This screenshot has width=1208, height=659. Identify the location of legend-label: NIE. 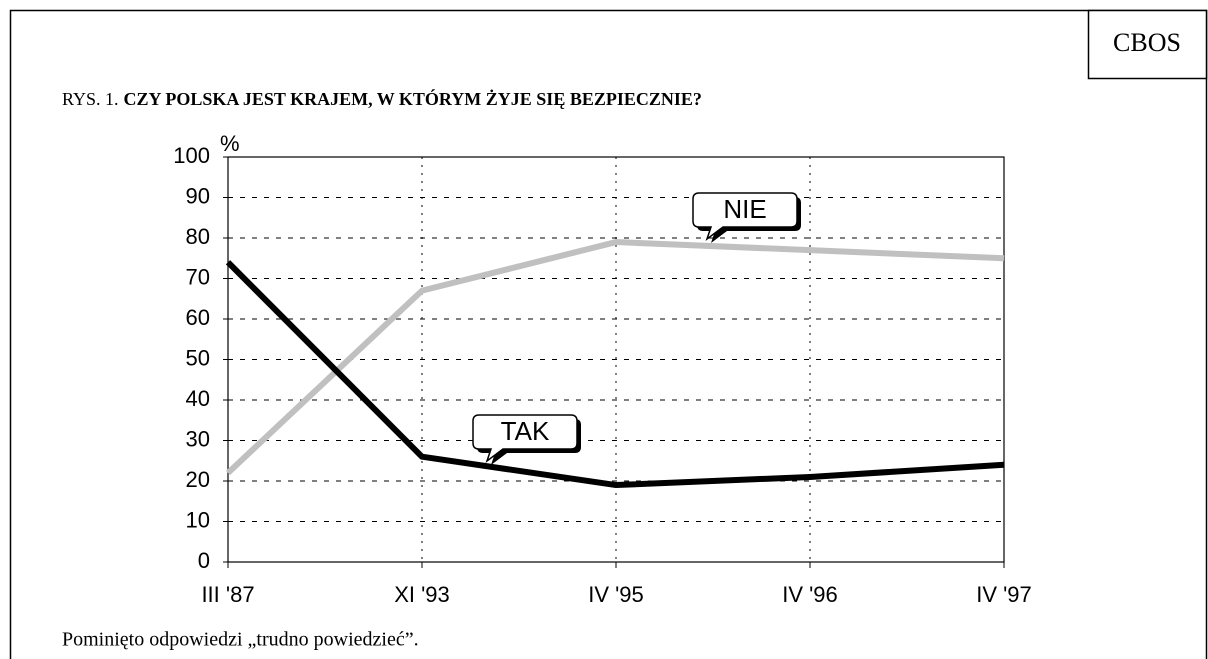
(744, 209).